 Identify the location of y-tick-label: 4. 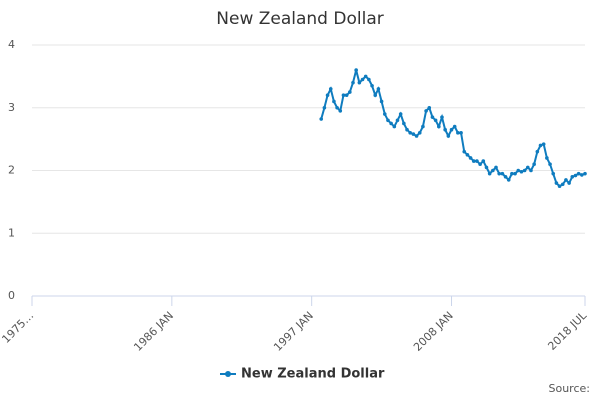
(11, 44).